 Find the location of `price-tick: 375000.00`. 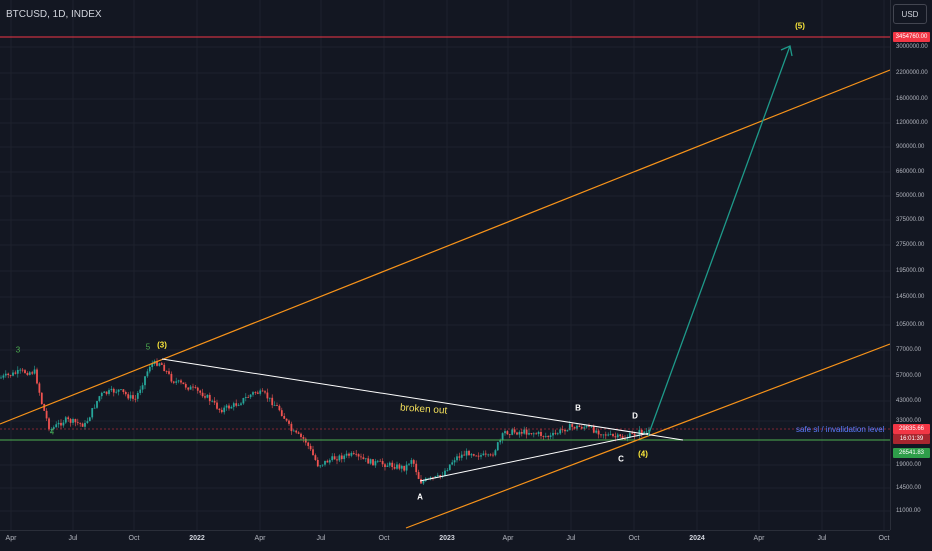

price-tick: 375000.00 is located at coordinates (910, 220).